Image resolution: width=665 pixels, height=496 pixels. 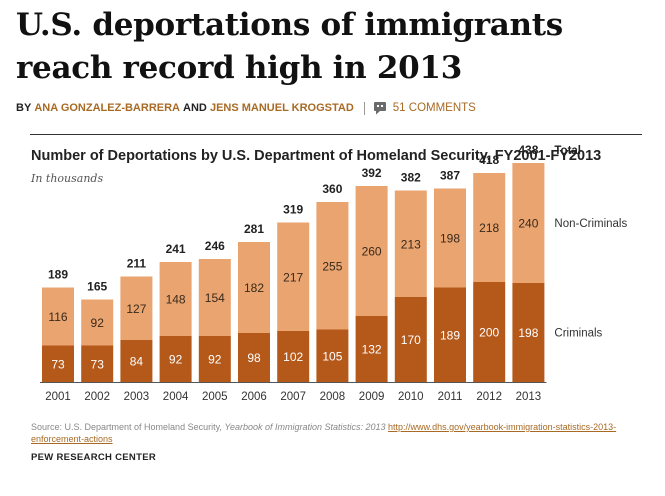 I want to click on byline-divider, so click(x=364, y=108).